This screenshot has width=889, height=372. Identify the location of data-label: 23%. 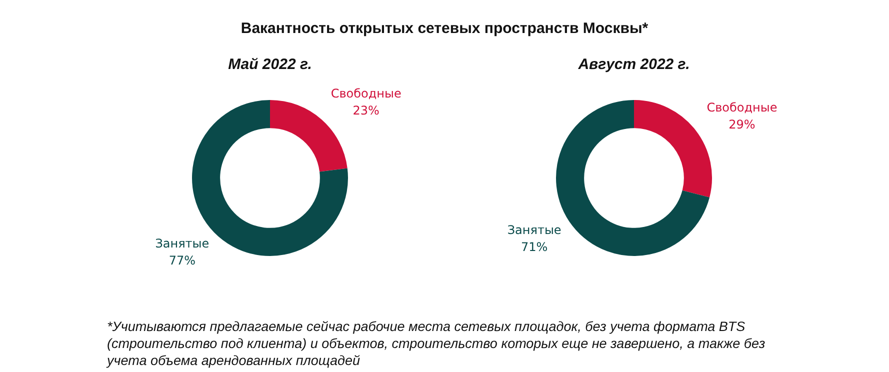
(366, 111).